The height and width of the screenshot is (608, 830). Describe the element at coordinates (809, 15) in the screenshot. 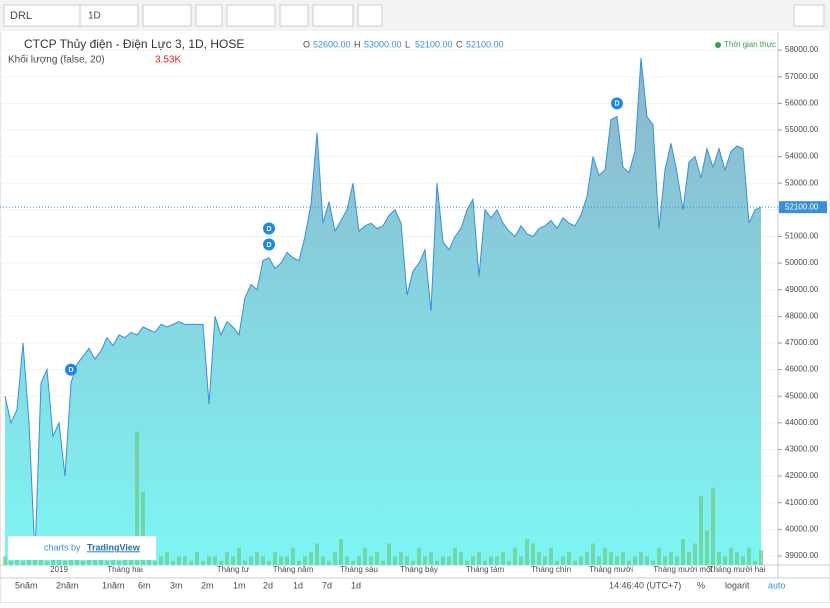

I see `snapshot-button` at that location.